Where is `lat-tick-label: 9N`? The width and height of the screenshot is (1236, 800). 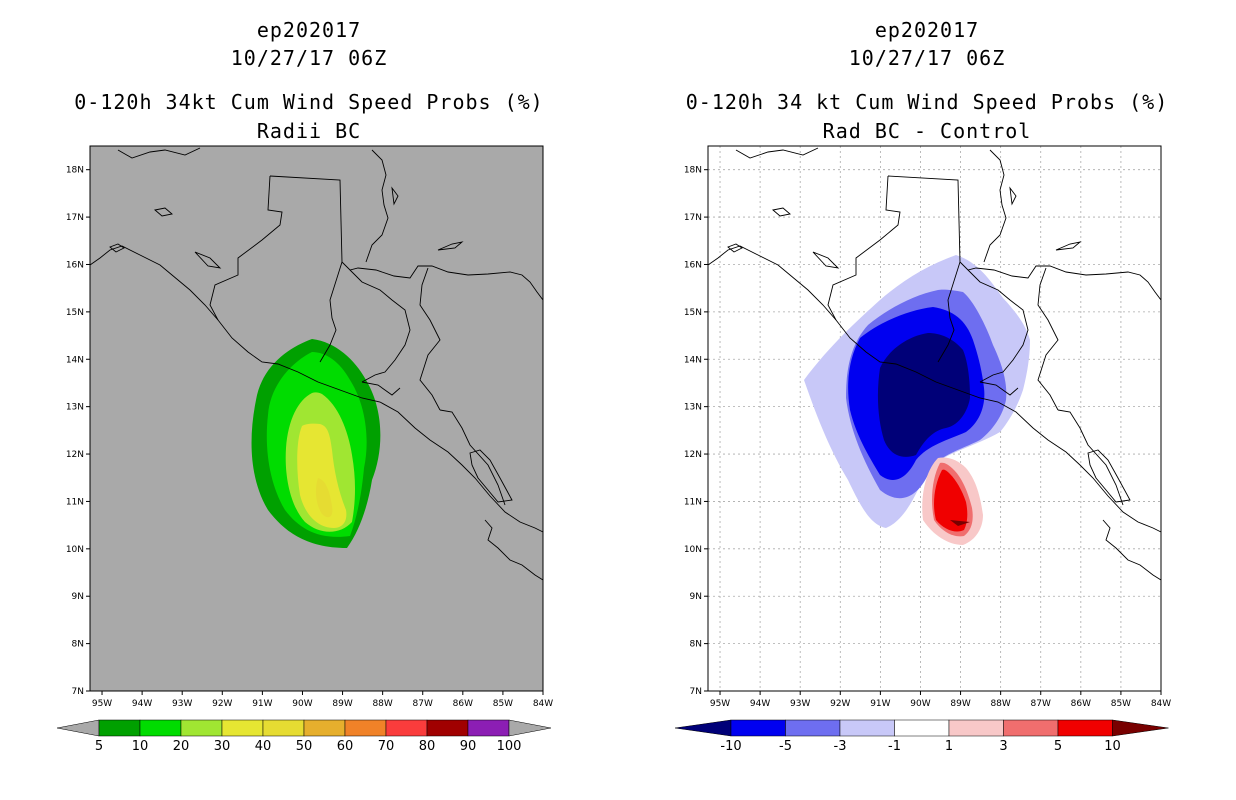 lat-tick-label: 9N is located at coordinates (696, 597).